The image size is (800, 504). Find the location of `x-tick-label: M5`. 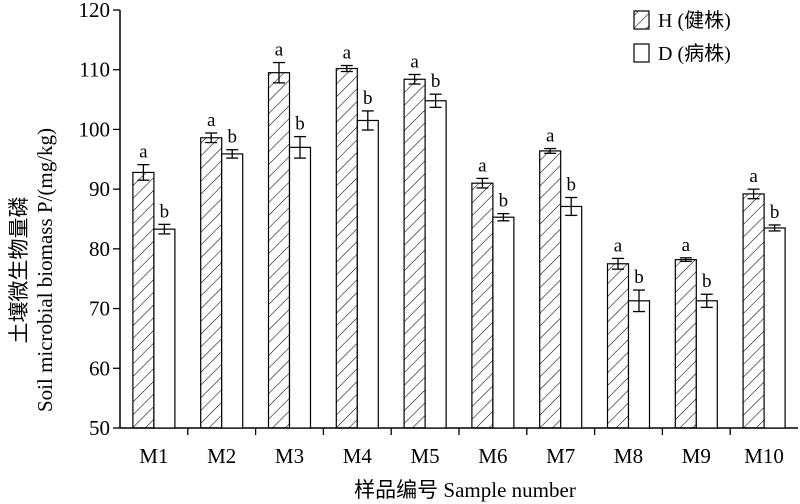

x-tick-label: M5 is located at coordinates (425, 456).